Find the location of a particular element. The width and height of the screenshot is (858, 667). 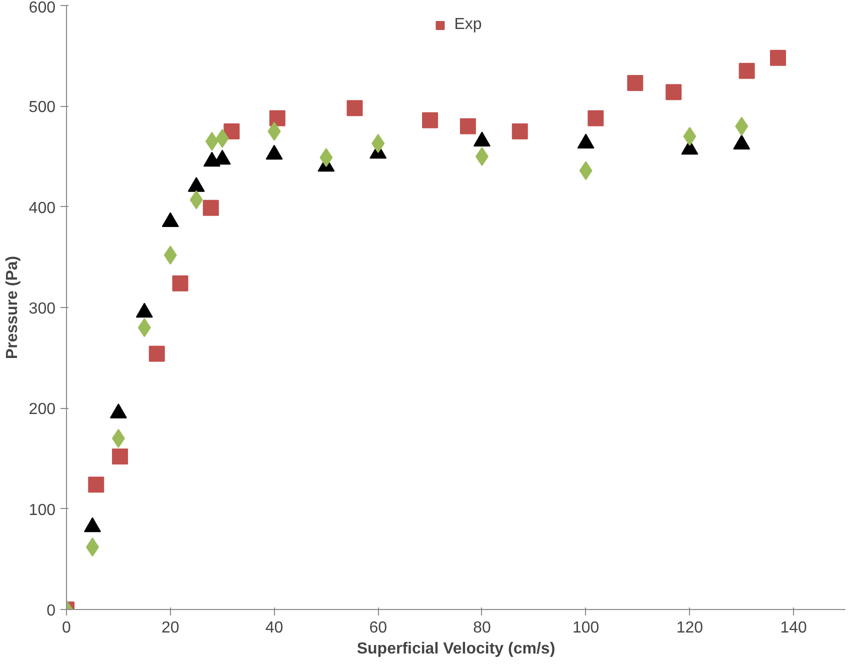

x-axis-title: Superficial Velocity (cm/s) is located at coordinates (456, 649).